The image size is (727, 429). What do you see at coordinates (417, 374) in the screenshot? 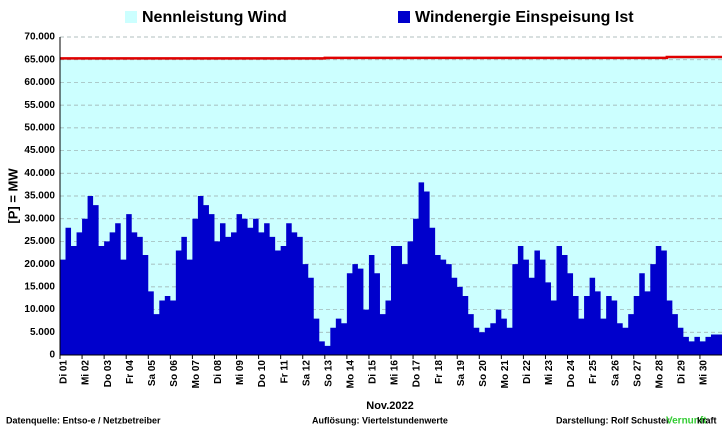
I see `x-tick-label: Do 17` at bounding box center [417, 374].